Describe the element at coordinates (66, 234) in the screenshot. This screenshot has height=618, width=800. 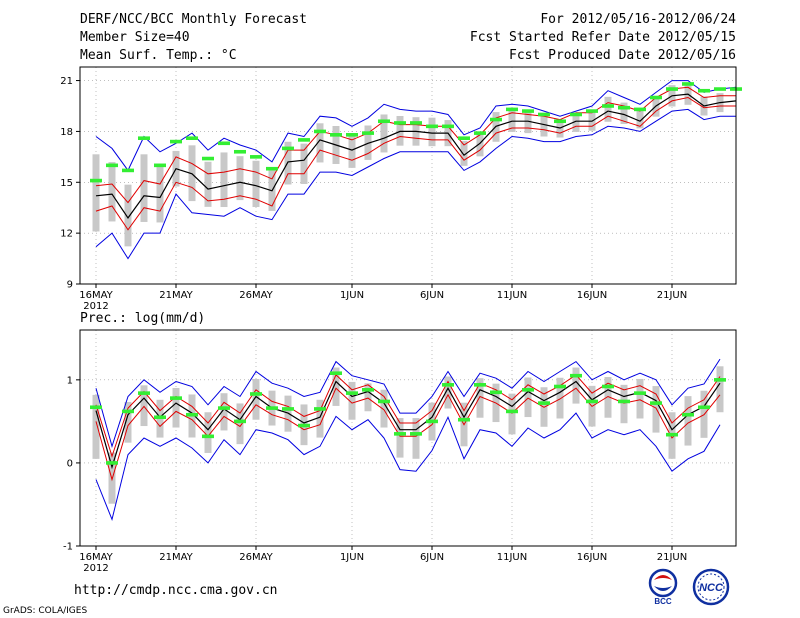
I see `y-tick-label: 12` at that location.